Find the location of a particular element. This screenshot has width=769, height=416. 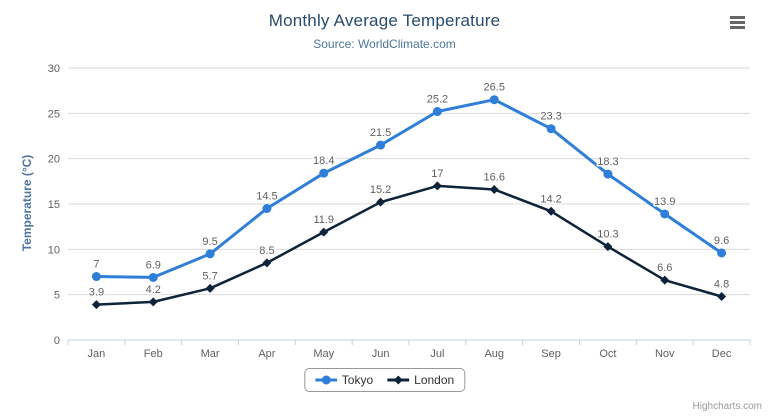

legend-label-london: London is located at coordinates (434, 380).